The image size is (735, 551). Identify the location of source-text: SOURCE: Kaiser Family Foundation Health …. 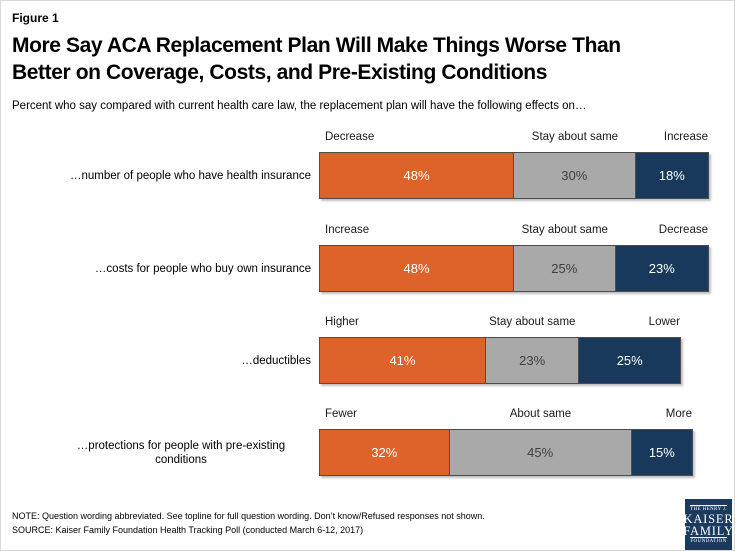
(188, 529).